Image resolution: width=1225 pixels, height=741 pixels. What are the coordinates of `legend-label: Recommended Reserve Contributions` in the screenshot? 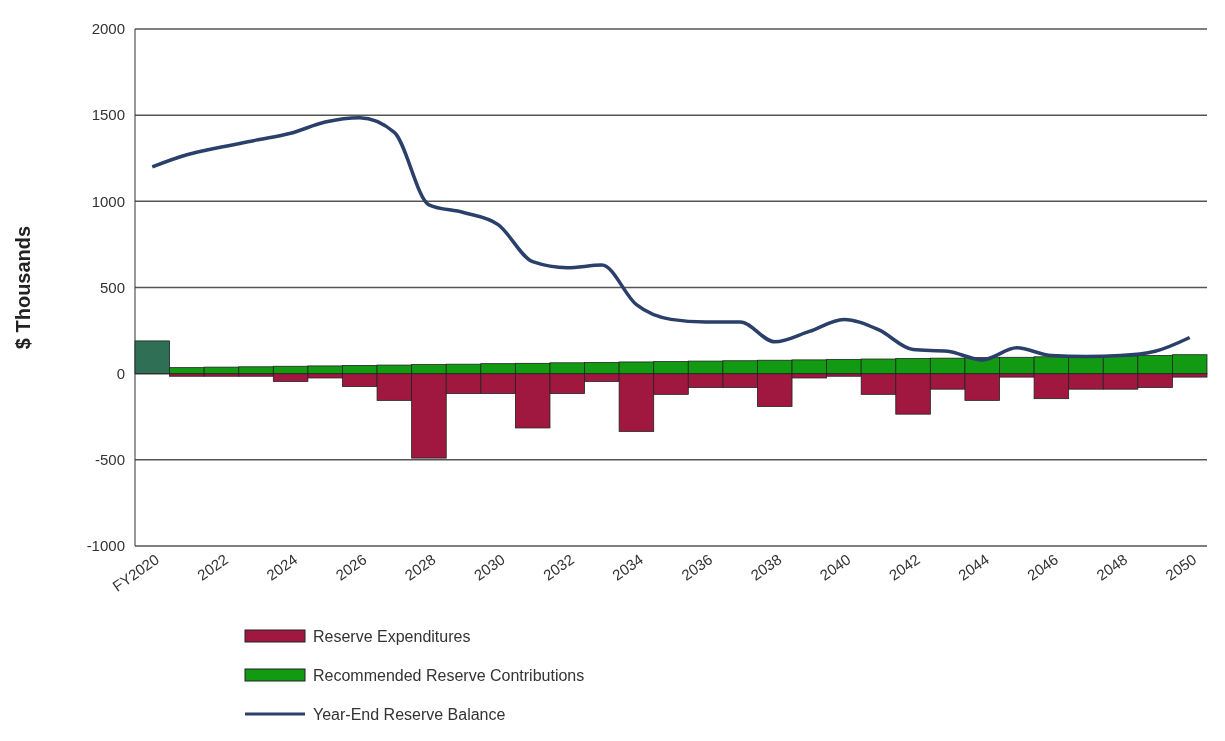 It's located at (449, 675).